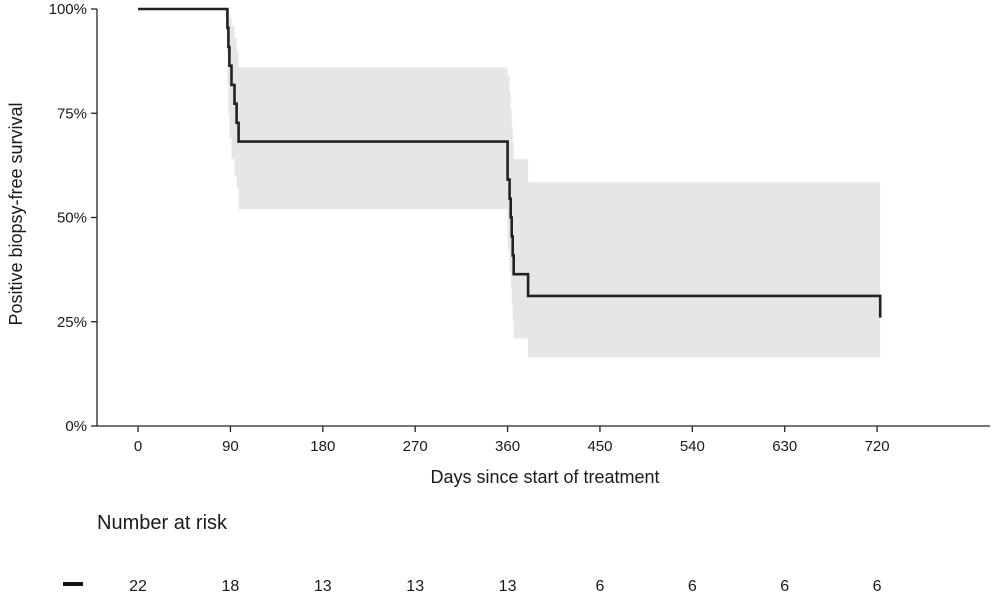 The width and height of the screenshot is (993, 595). I want to click on x-tick-label: 630, so click(784, 446).